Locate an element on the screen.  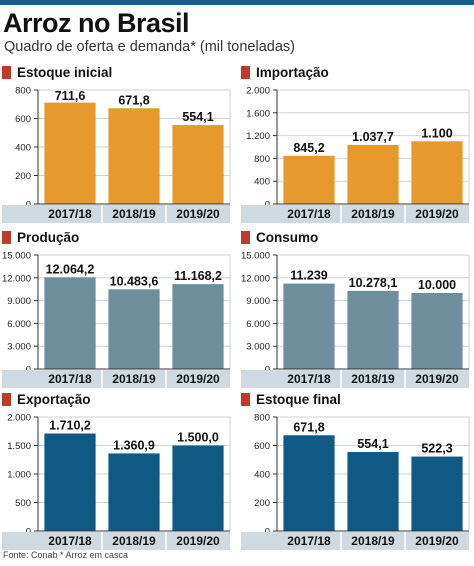
chart-panel-header: Importação is located at coordinates (285, 72).